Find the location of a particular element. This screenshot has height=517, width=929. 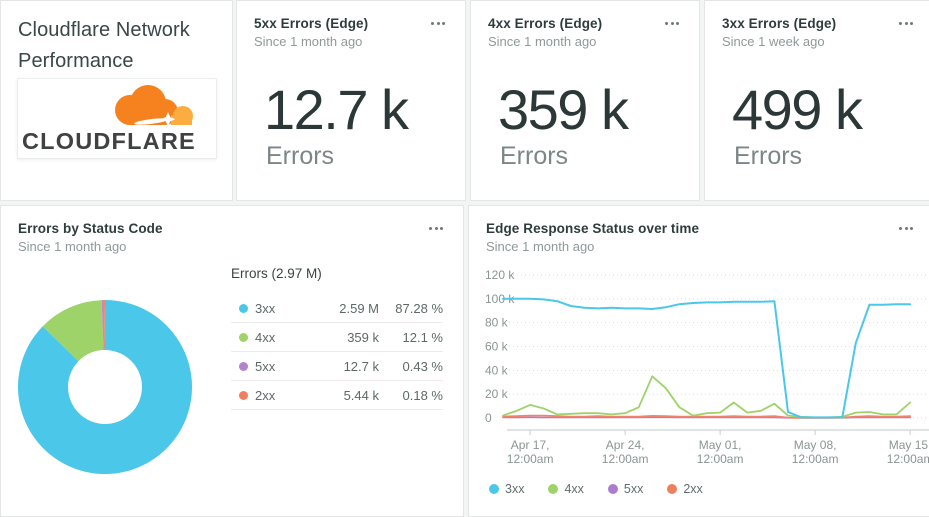

donut-slice-5xx is located at coordinates (103, 325).